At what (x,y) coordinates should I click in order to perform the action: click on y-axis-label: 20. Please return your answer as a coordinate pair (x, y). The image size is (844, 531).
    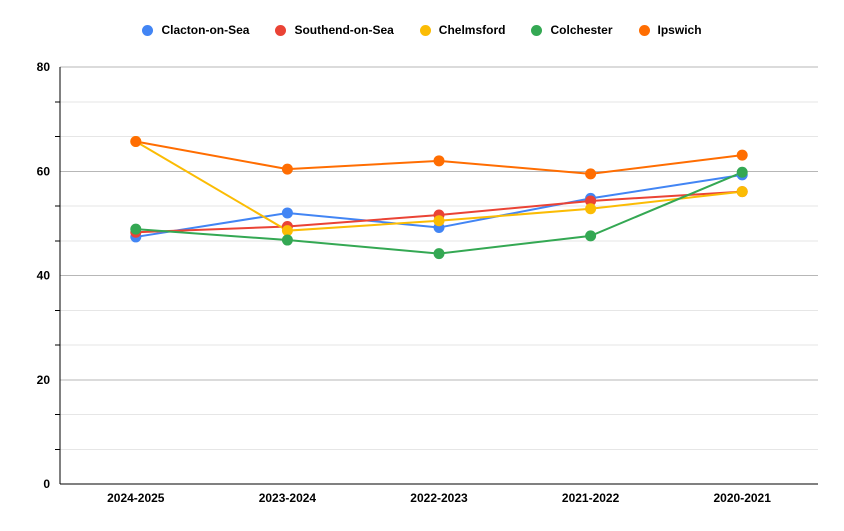
    Looking at the image, I should click on (44, 380).